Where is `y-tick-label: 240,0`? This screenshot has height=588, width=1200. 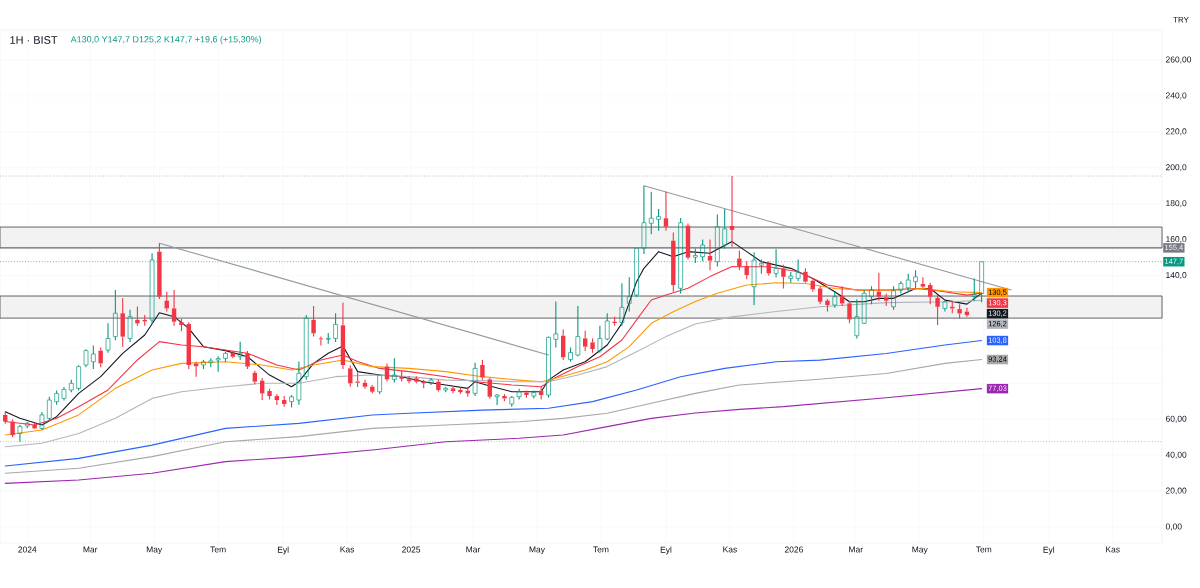 y-tick-label: 240,0 is located at coordinates (1176, 96).